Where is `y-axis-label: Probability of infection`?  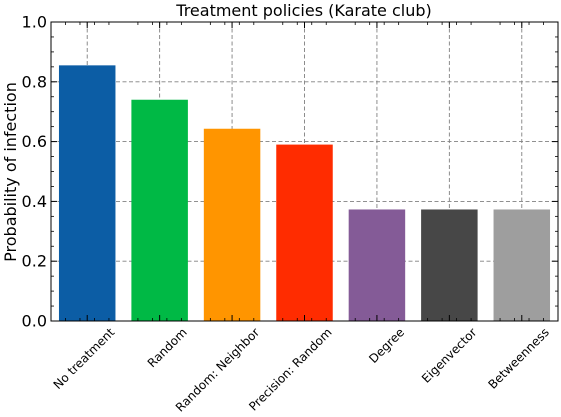
y-axis-label: Probability of infection is located at coordinates (10, 172).